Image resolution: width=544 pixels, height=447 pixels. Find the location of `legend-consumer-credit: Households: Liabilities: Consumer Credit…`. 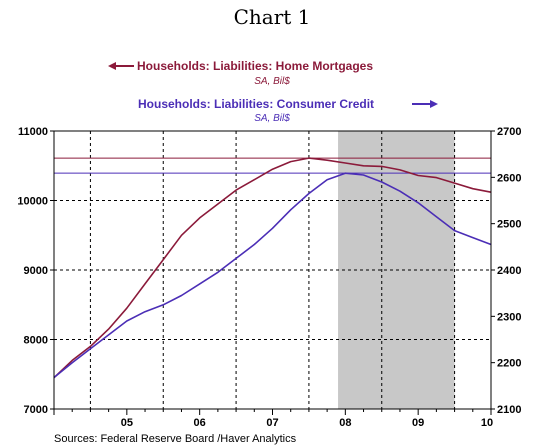

legend-consumer-credit: Households: Liabilities: Consumer Credit… is located at coordinates (288, 110).